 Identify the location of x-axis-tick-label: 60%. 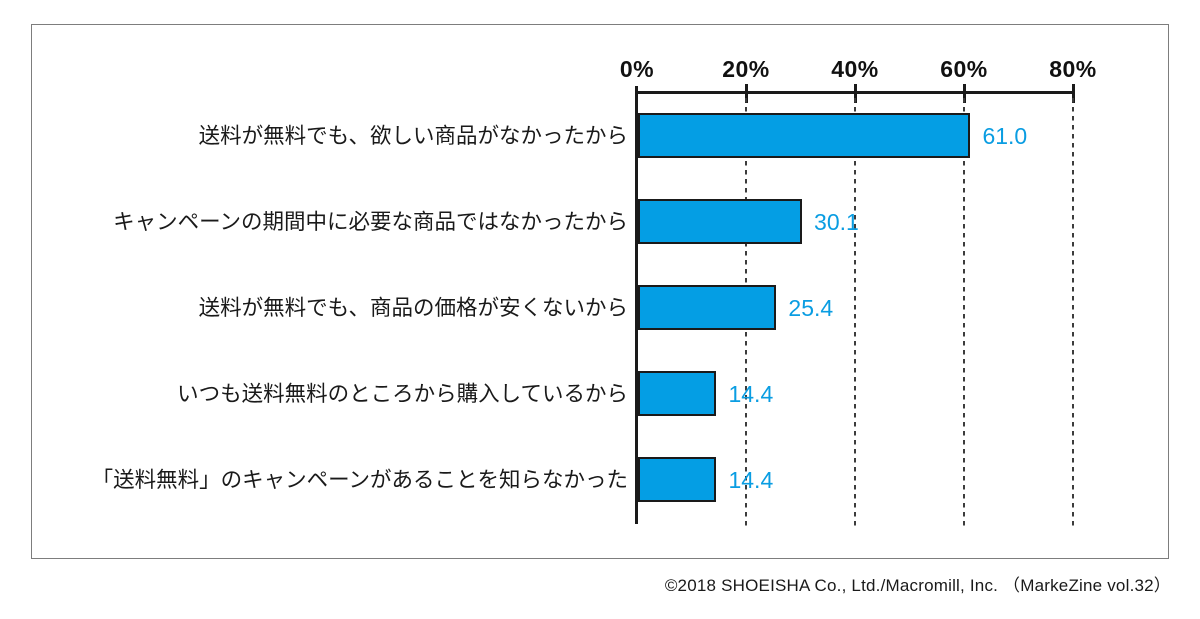
(964, 69).